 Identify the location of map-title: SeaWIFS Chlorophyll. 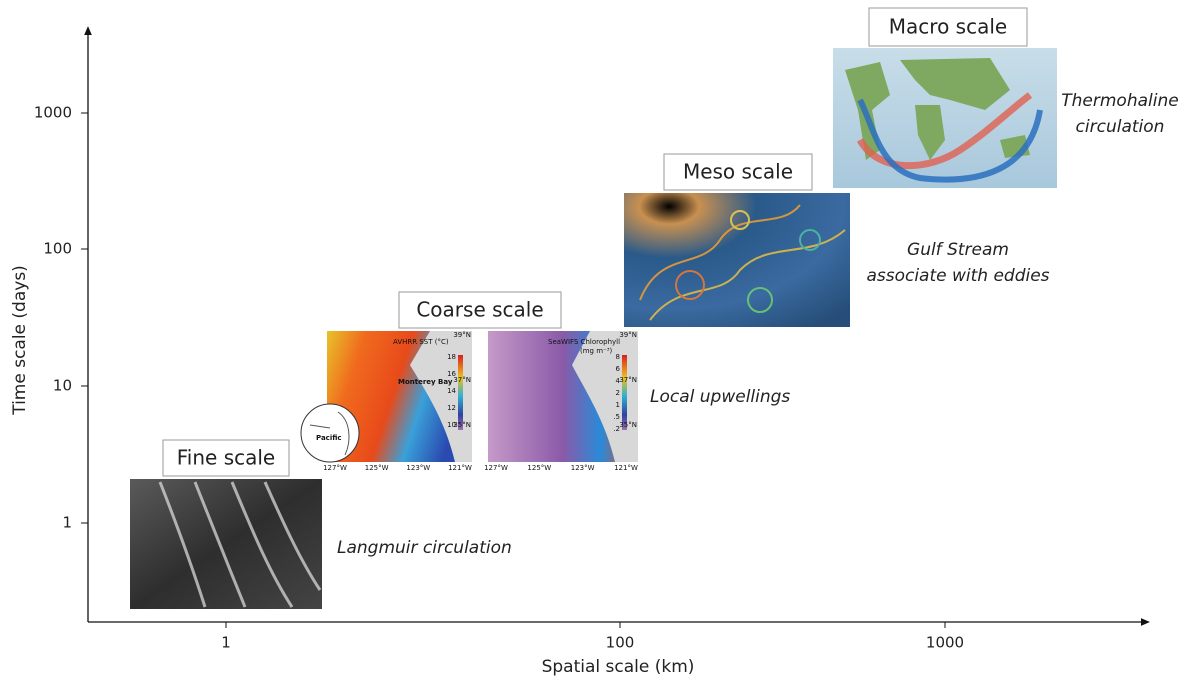
(584, 342).